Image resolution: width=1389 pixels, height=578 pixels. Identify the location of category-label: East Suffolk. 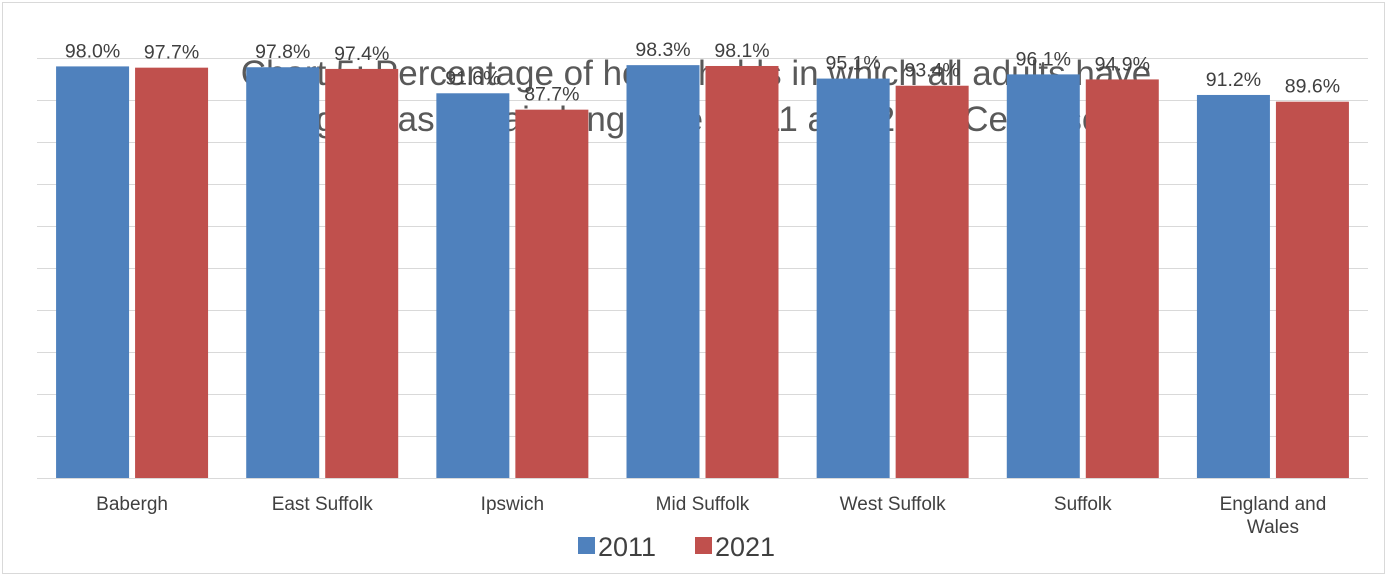
(323, 504).